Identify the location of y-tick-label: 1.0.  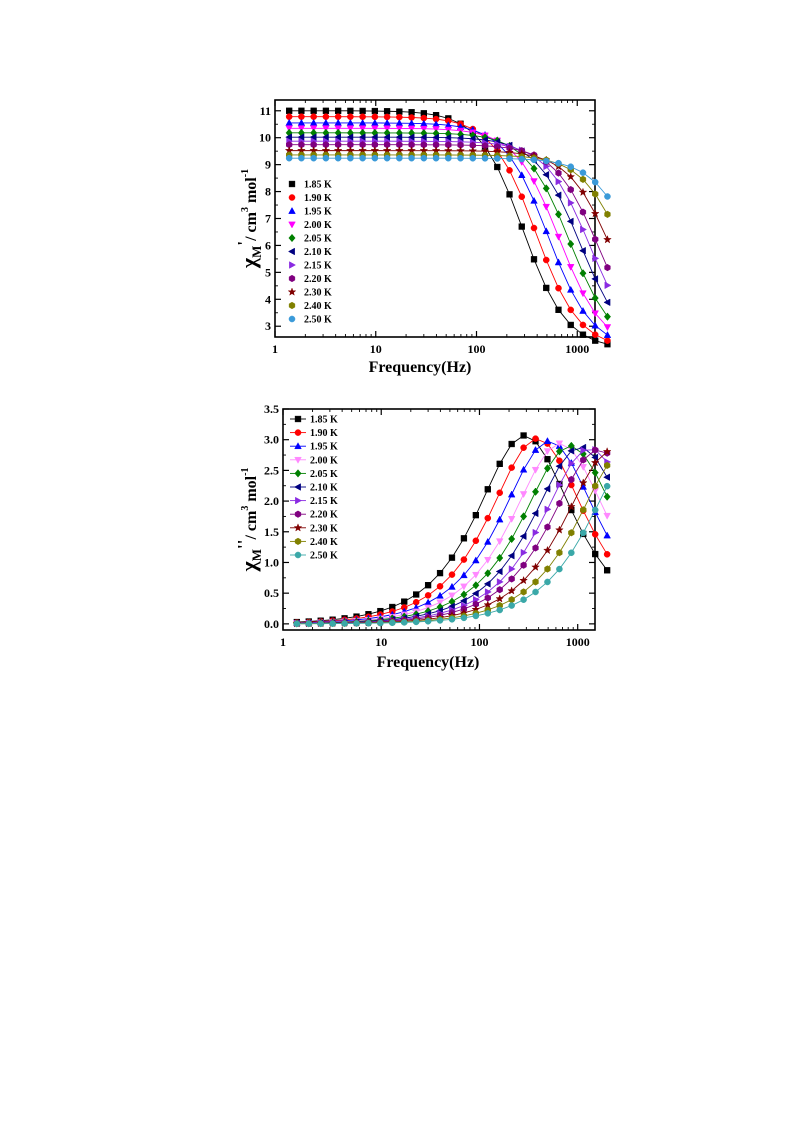
(271, 562).